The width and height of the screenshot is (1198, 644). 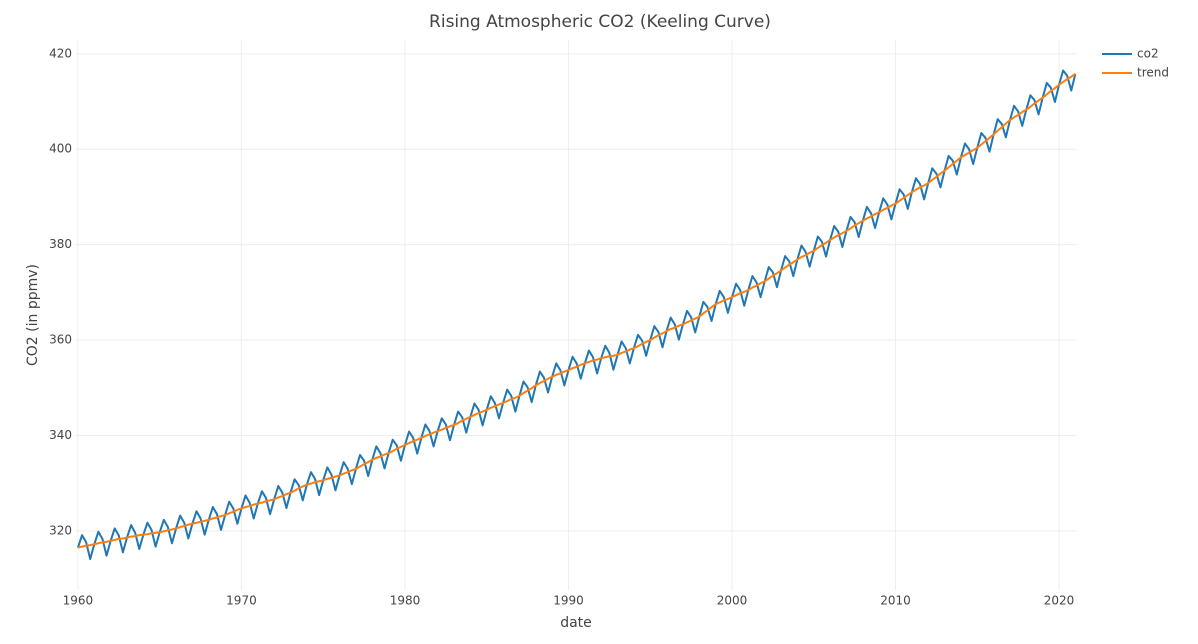 I want to click on legend-label: trend, so click(x=1153, y=73).